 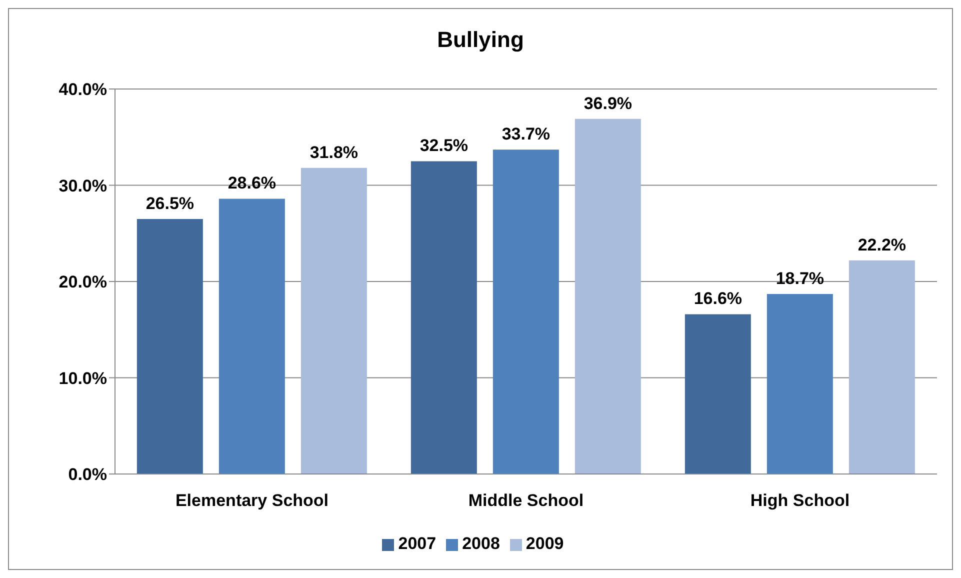 I want to click on chart-title: Bullying, so click(x=480, y=40).